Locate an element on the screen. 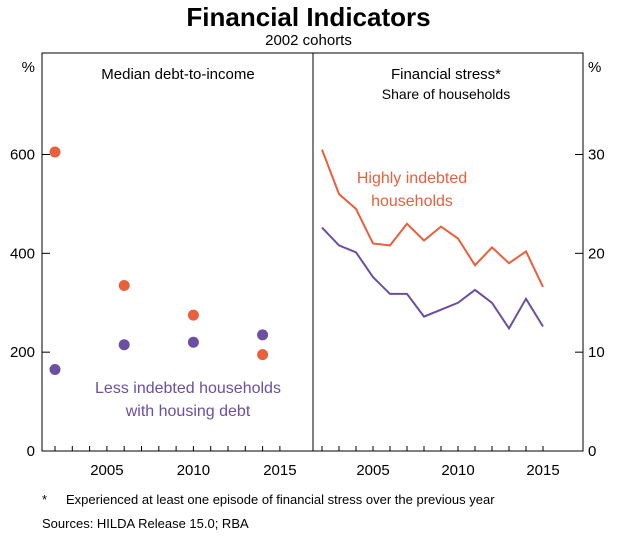 Image resolution: width=617 pixels, height=546 pixels. x-tick-label-left: 2015 is located at coordinates (279, 470).